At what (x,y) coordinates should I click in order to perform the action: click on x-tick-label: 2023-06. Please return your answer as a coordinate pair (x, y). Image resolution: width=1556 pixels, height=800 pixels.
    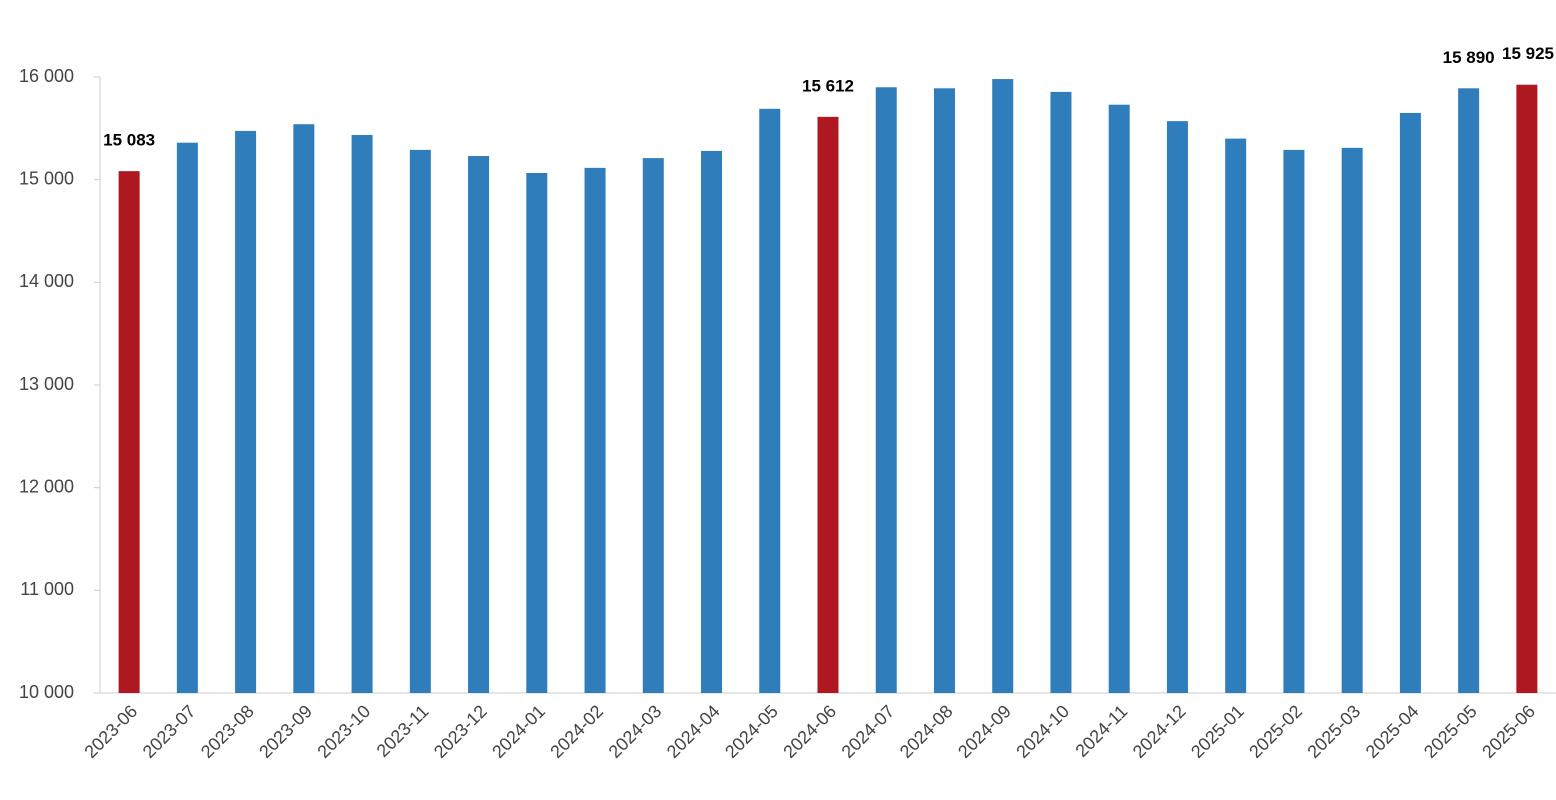
    Looking at the image, I should click on (110, 731).